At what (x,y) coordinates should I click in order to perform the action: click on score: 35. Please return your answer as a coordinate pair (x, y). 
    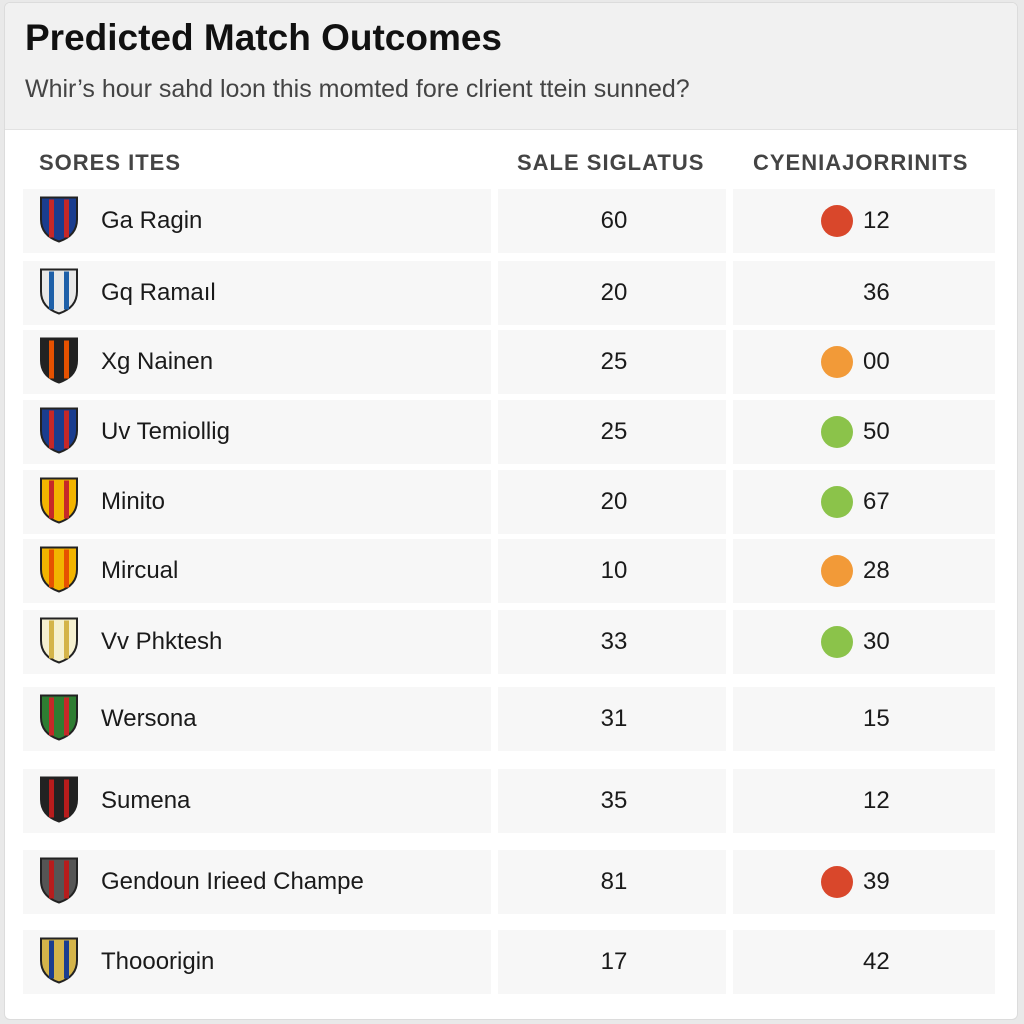
    Looking at the image, I should click on (614, 800).